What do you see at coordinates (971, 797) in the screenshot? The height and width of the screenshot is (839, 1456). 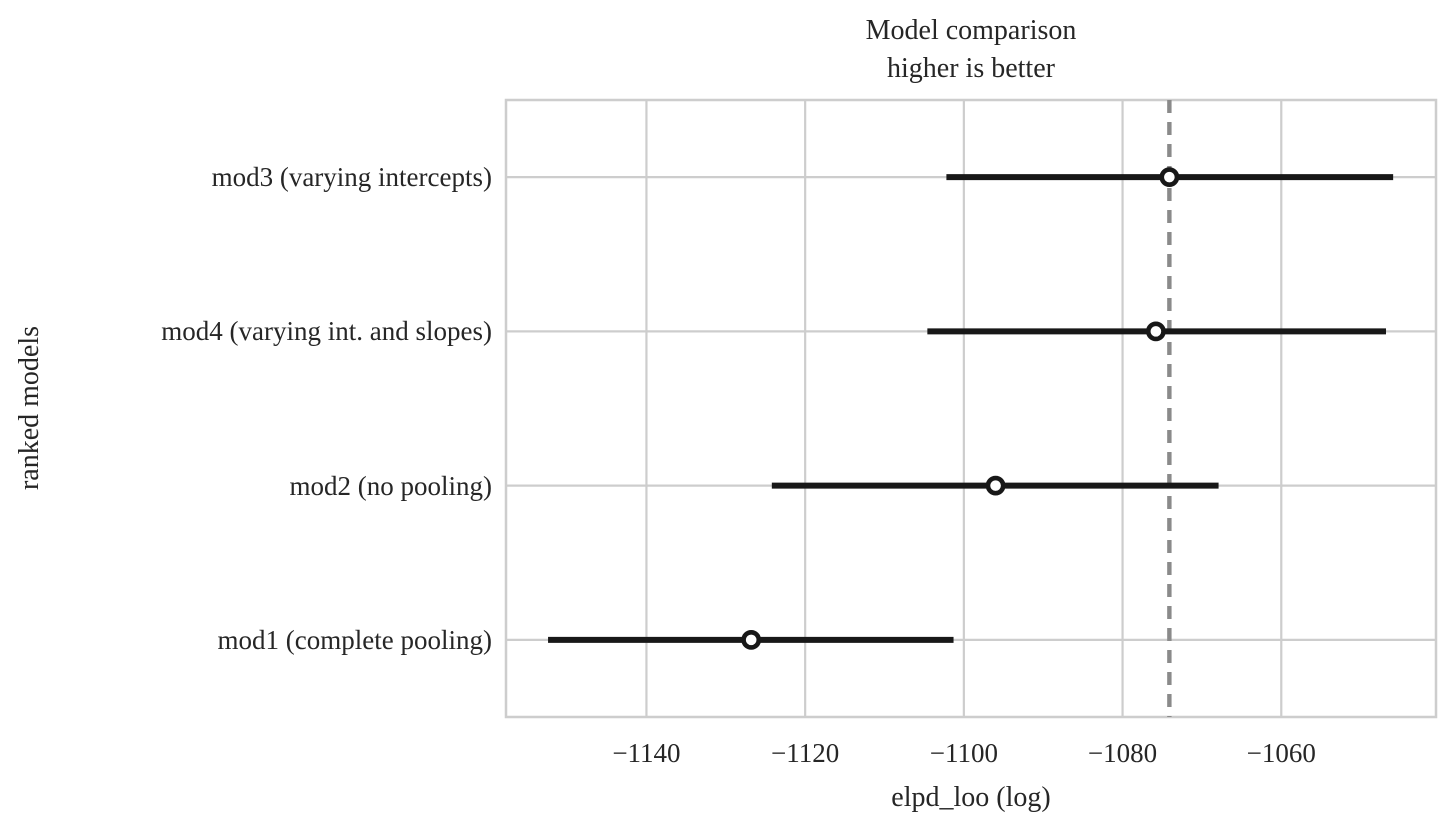 I see `x-axis-label: elpd_loo (log)` at bounding box center [971, 797].